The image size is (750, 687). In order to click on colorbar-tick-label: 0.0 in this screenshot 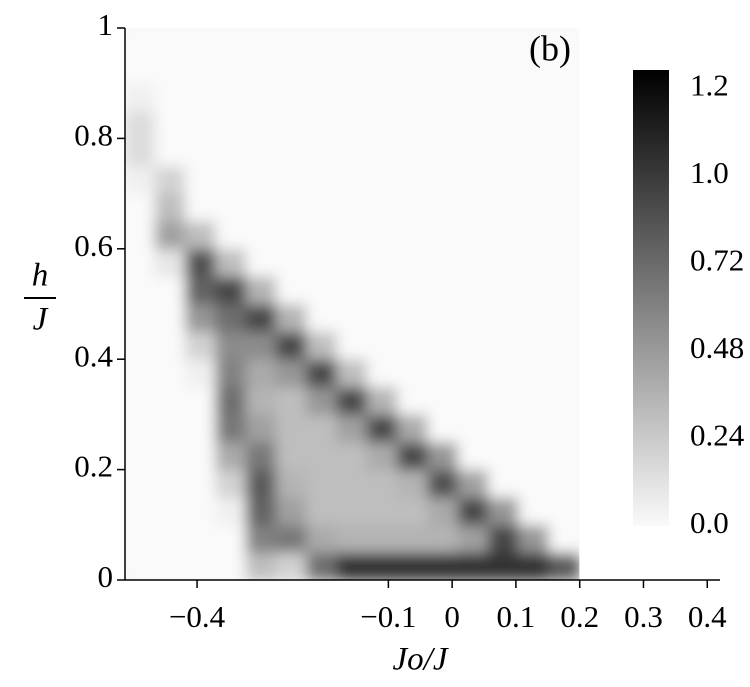, I will do `click(709, 522)`.